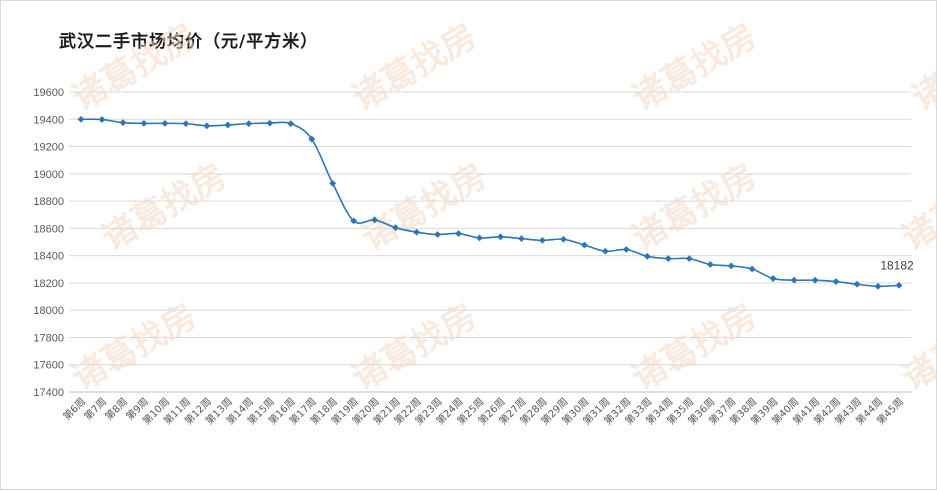  I want to click on data-label: 18182, so click(897, 265).